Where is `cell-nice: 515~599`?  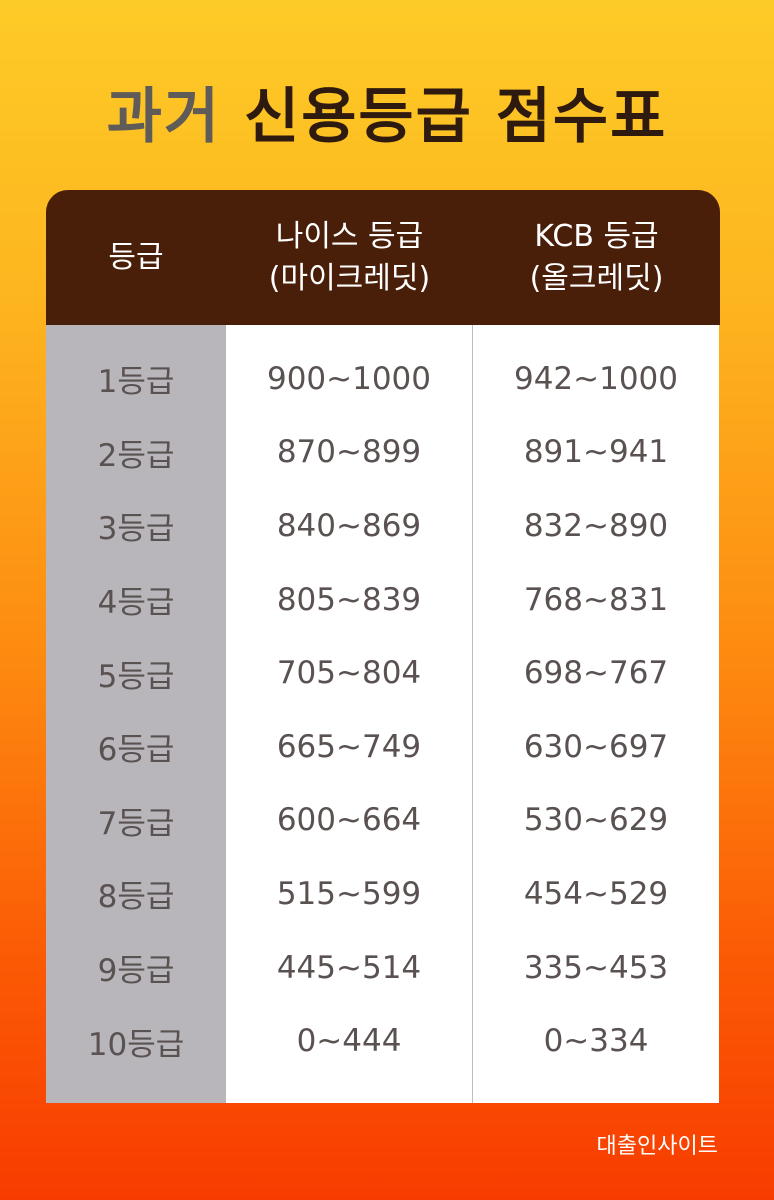 cell-nice: 515~599 is located at coordinates (349, 893).